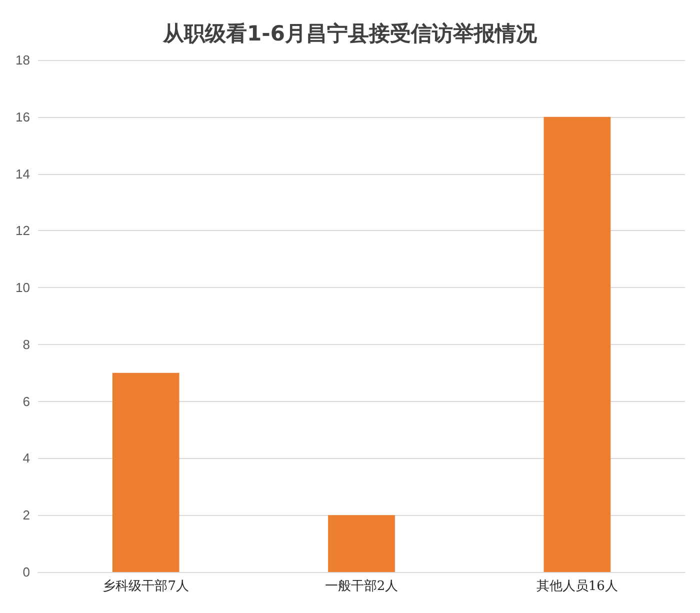  Describe the element at coordinates (23, 230) in the screenshot. I see `y-tick-label: 12` at that location.